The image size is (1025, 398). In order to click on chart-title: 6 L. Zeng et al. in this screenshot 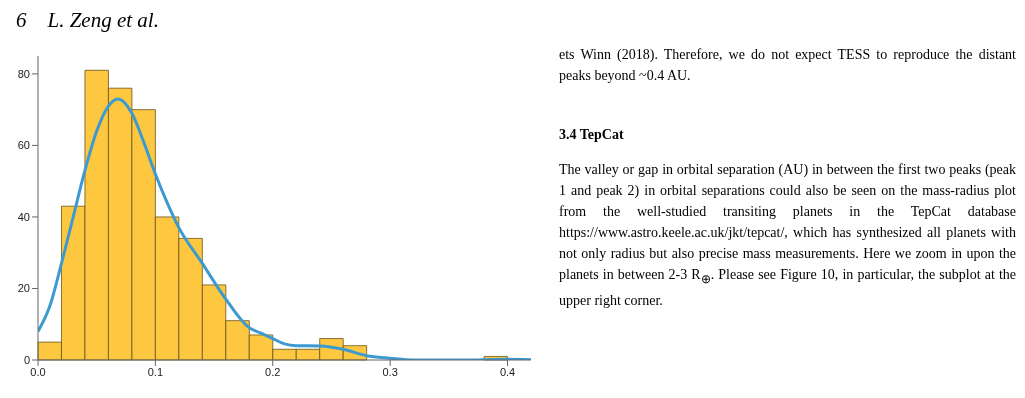, I will do `click(87, 20)`.